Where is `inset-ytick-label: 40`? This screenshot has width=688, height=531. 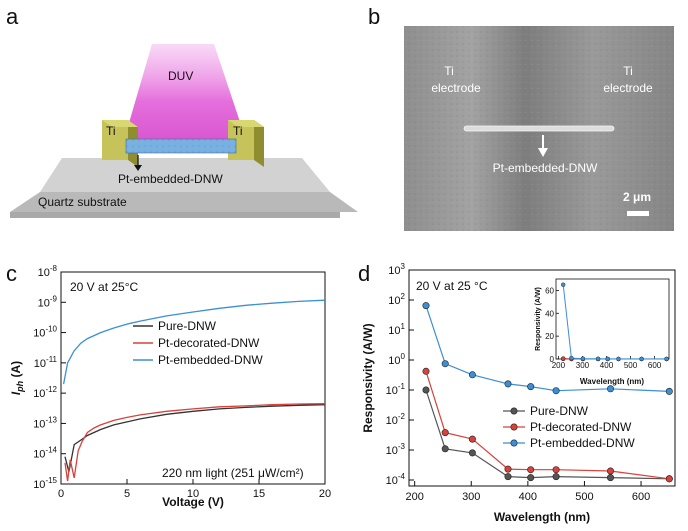 inset-ytick-label: 40 is located at coordinates (549, 313).